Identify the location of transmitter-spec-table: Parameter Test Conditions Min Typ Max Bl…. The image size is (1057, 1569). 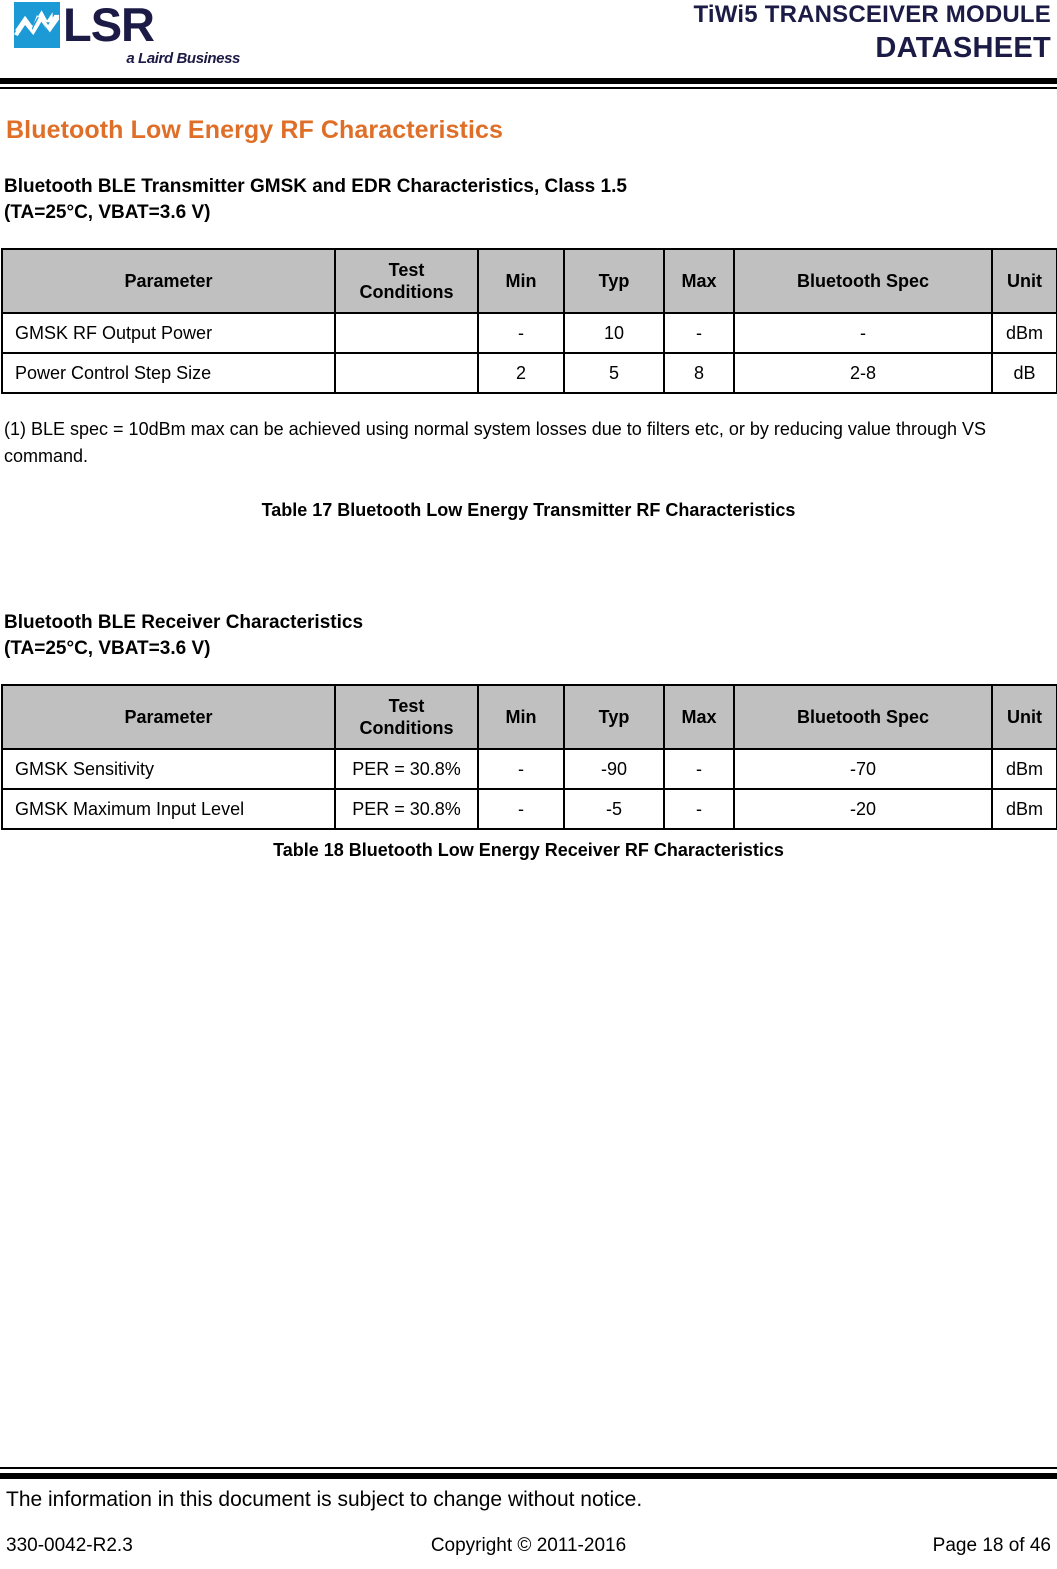
(529, 321).